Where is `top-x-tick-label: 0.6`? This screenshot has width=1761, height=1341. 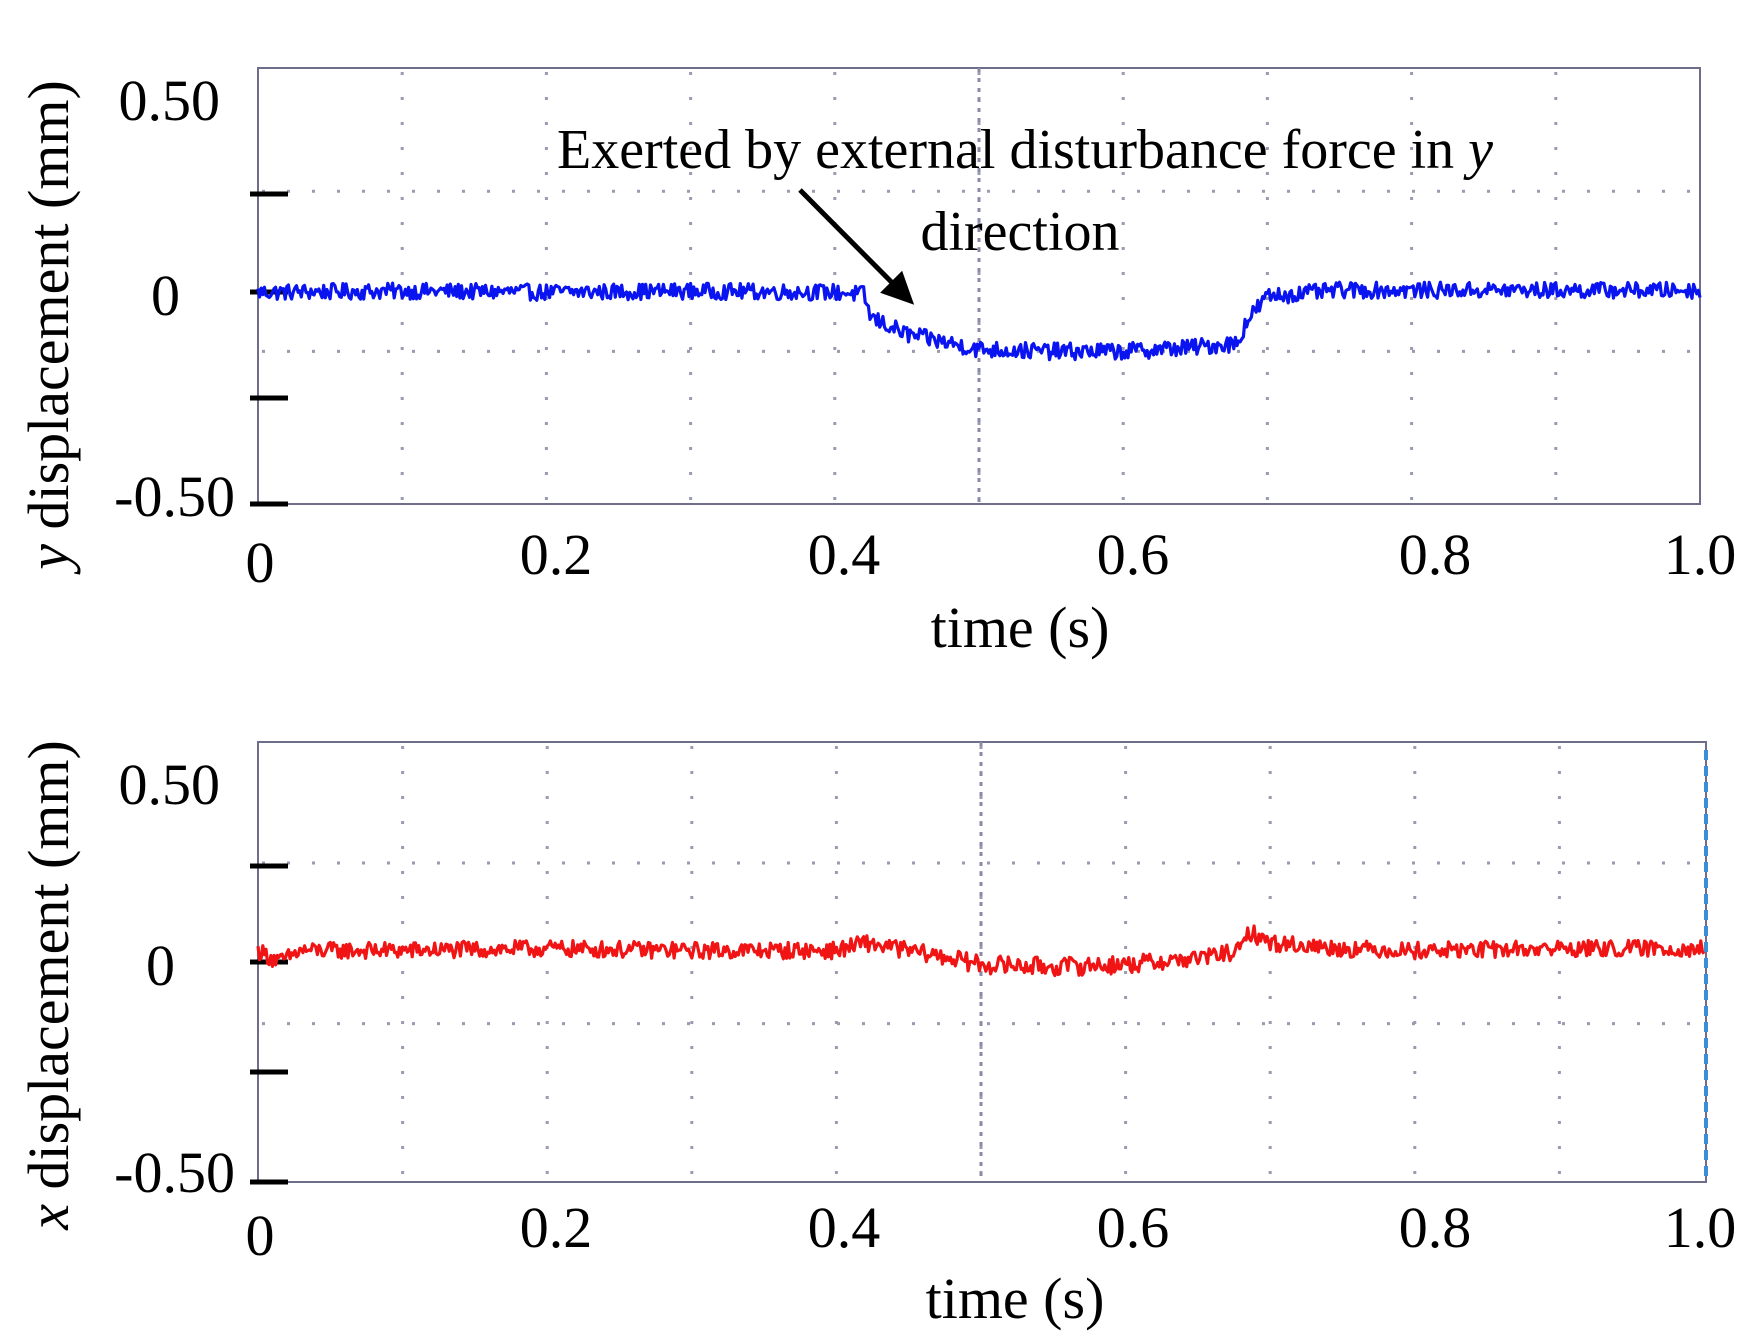
top-x-tick-label: 0.6 is located at coordinates (1133, 554).